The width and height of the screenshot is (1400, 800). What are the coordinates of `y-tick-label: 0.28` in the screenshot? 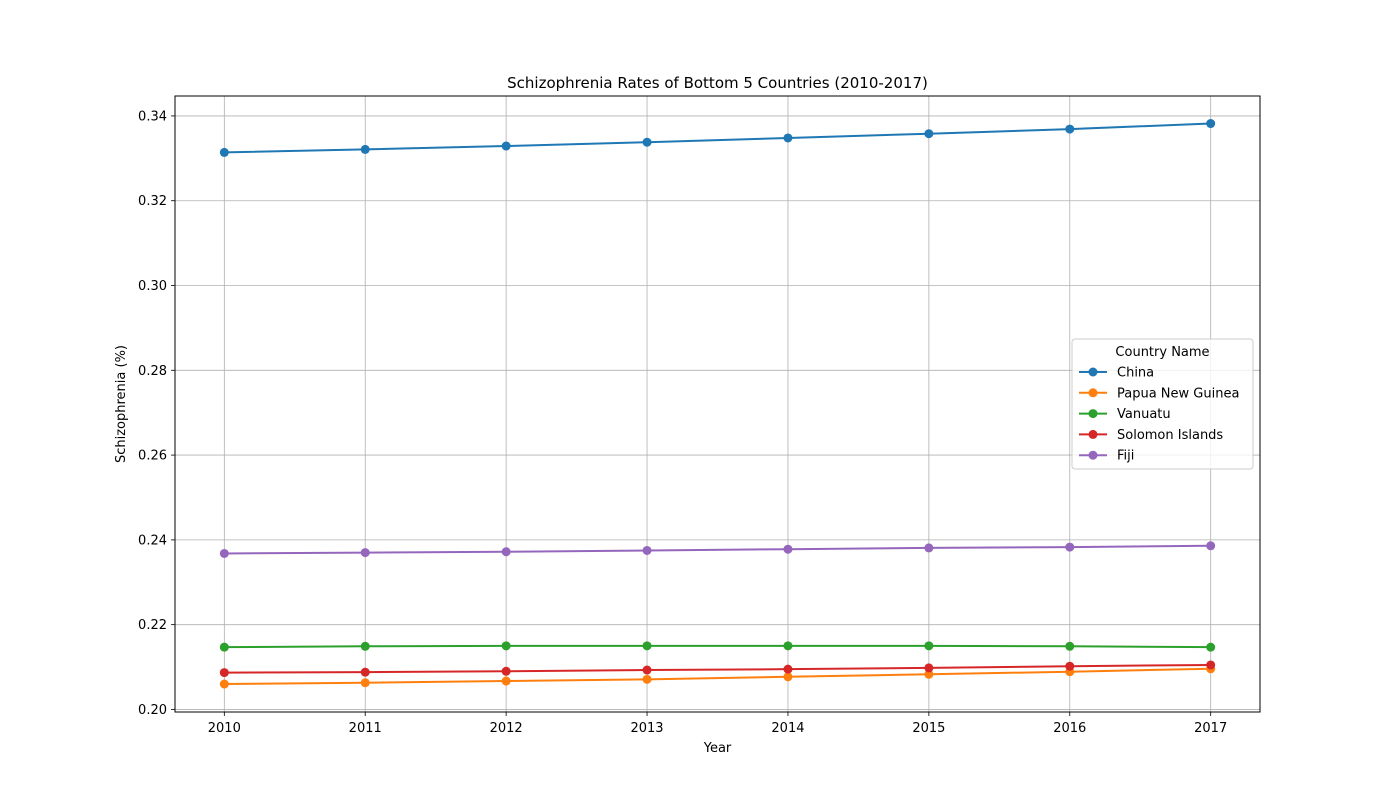 It's located at (152, 371).